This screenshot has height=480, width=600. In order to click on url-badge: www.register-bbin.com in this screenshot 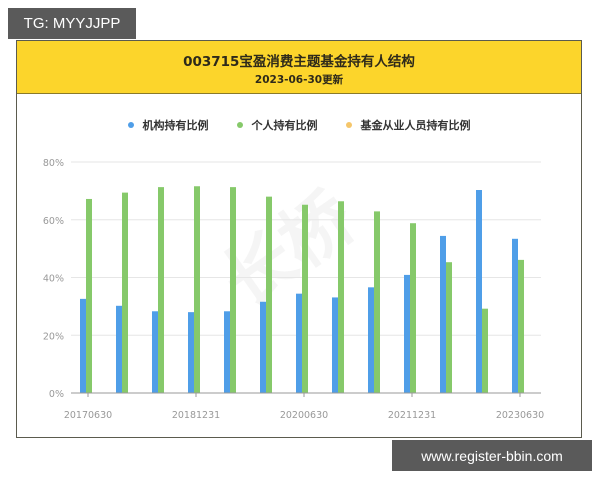, I will do `click(492, 455)`.